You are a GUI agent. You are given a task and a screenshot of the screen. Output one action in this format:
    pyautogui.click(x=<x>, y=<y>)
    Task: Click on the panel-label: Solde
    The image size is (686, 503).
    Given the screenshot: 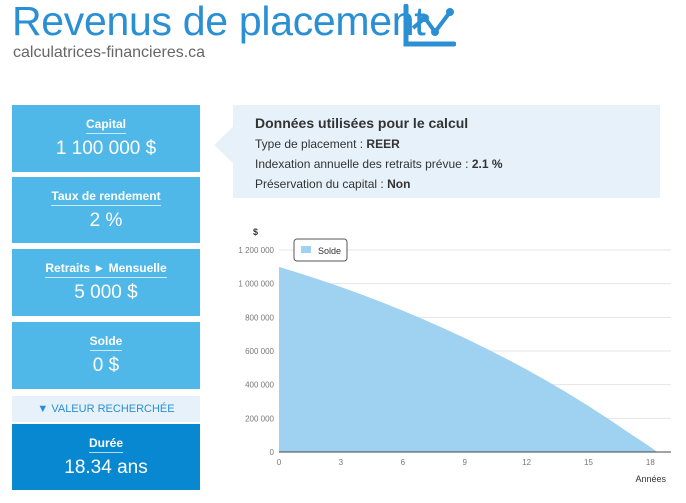 What is the action you would take?
    pyautogui.click(x=106, y=342)
    